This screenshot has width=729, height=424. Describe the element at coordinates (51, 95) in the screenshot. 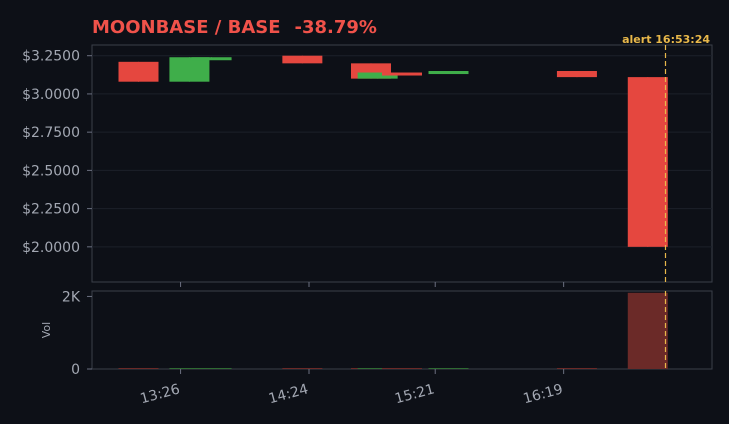

I see `y-tick-label: $3.0000` at that location.